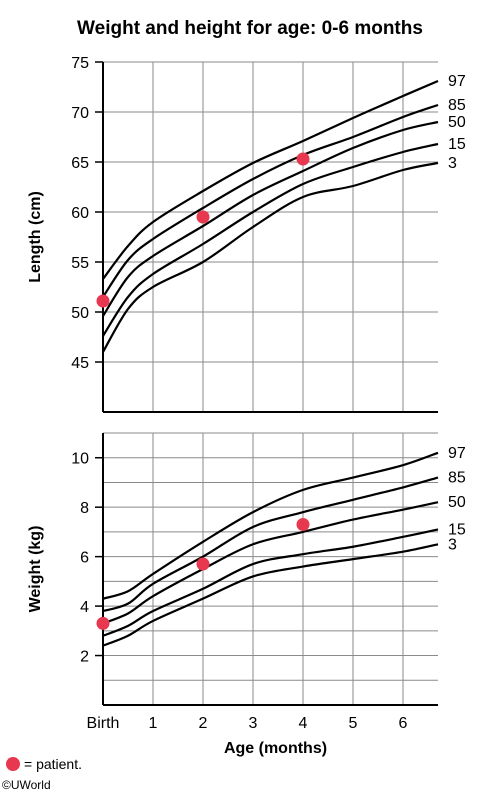  I want to click on x-tick-label: 4, so click(303, 723).